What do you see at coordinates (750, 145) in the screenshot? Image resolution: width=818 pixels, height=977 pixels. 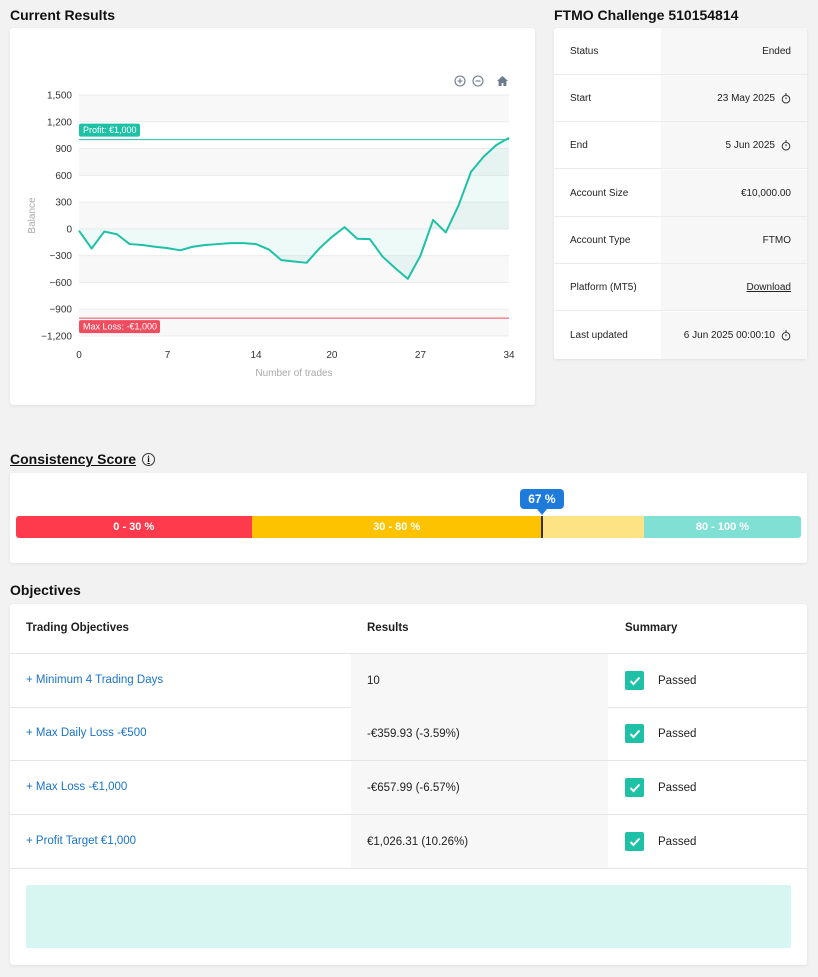 I see `info-value: 5 Jun 2025` at bounding box center [750, 145].